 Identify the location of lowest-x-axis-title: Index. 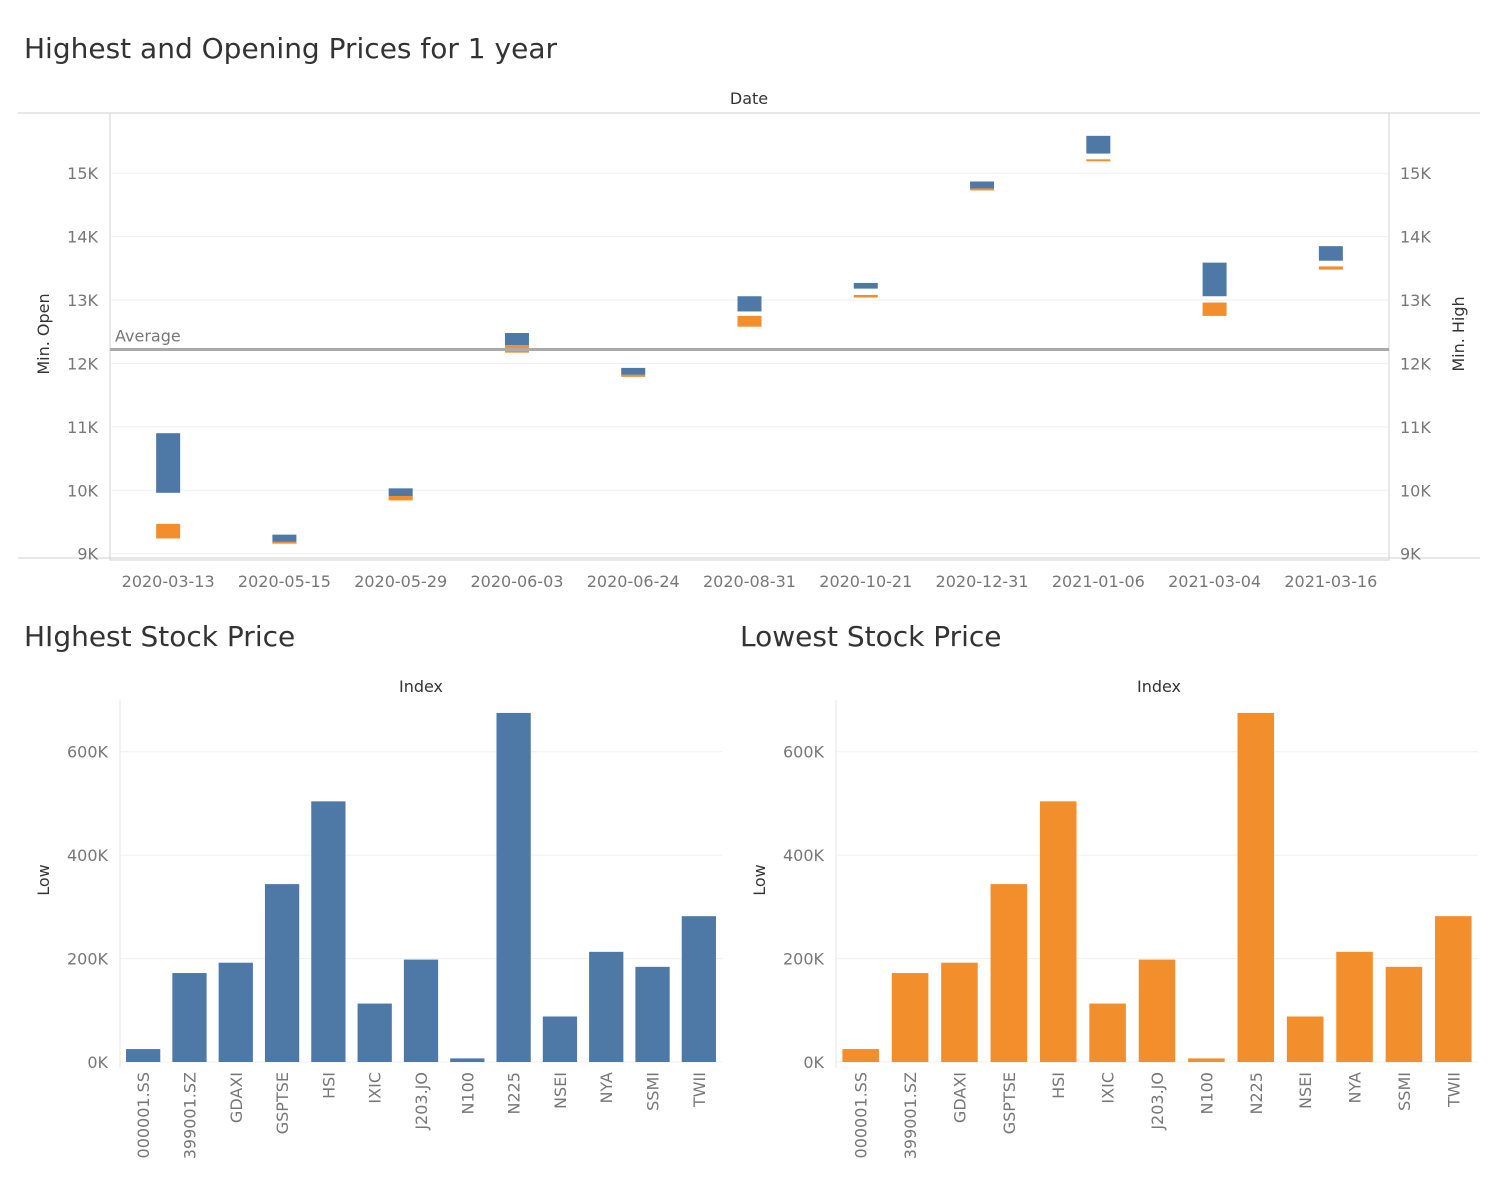
(1159, 686).